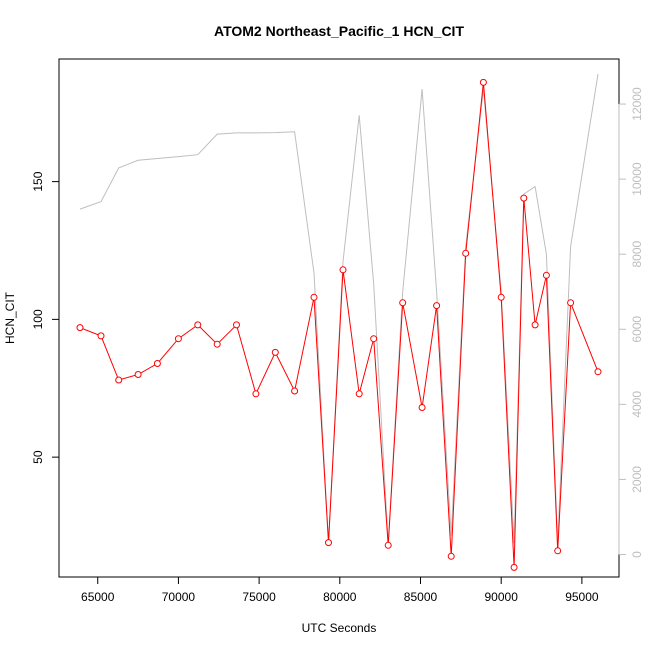 This screenshot has height=655, width=650. What do you see at coordinates (421, 597) in the screenshot?
I see `x-tick-label: 85000` at bounding box center [421, 597].